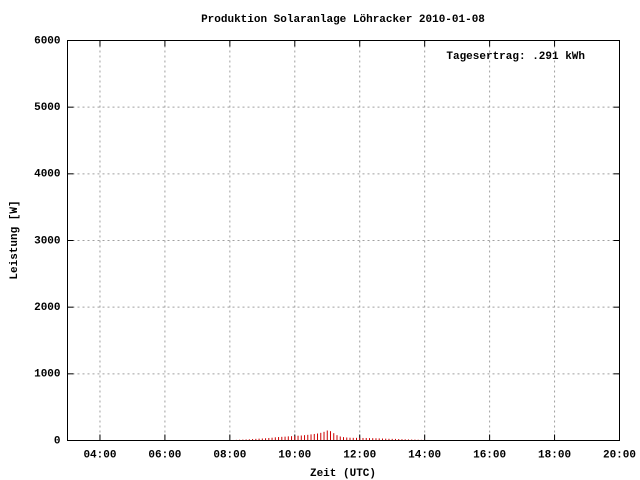 The height and width of the screenshot is (480, 640). I want to click on x-tick-label: 08:00, so click(229, 455).